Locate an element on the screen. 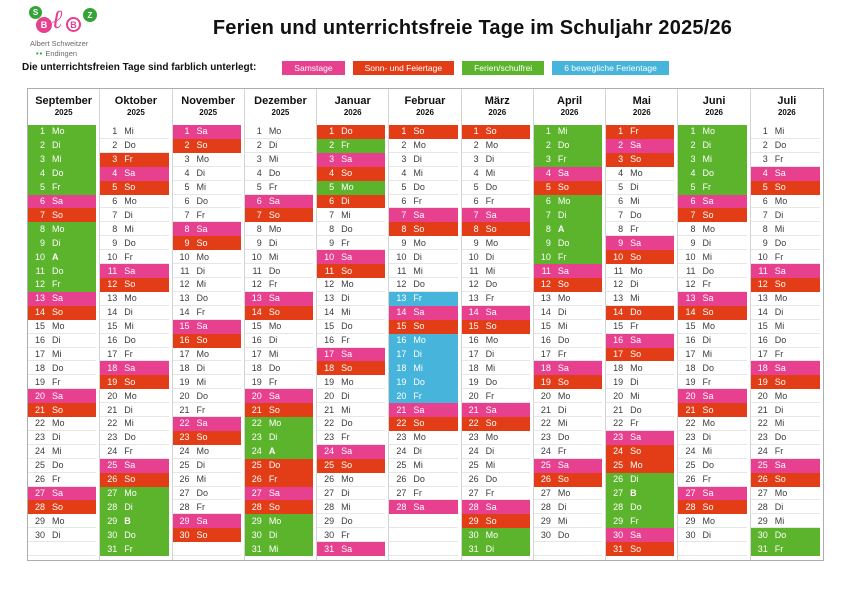 This screenshot has height=601, width=850. day-row: 12 Fr is located at coordinates (279, 285).